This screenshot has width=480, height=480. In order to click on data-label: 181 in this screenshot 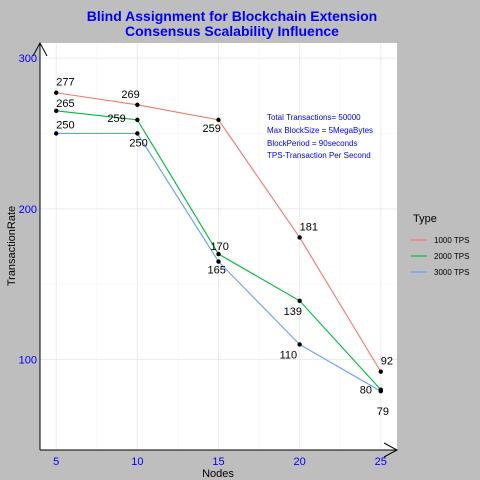, I will do `click(309, 227)`.